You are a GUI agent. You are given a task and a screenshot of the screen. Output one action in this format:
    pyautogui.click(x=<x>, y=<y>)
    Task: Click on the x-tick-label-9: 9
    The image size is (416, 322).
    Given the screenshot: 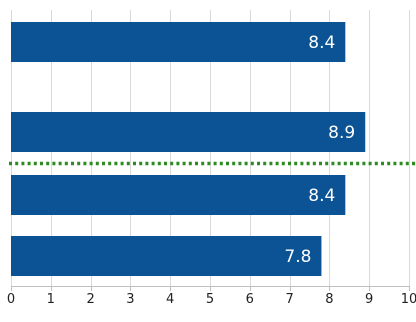 What is the action you would take?
    pyautogui.click(x=369, y=299)
    